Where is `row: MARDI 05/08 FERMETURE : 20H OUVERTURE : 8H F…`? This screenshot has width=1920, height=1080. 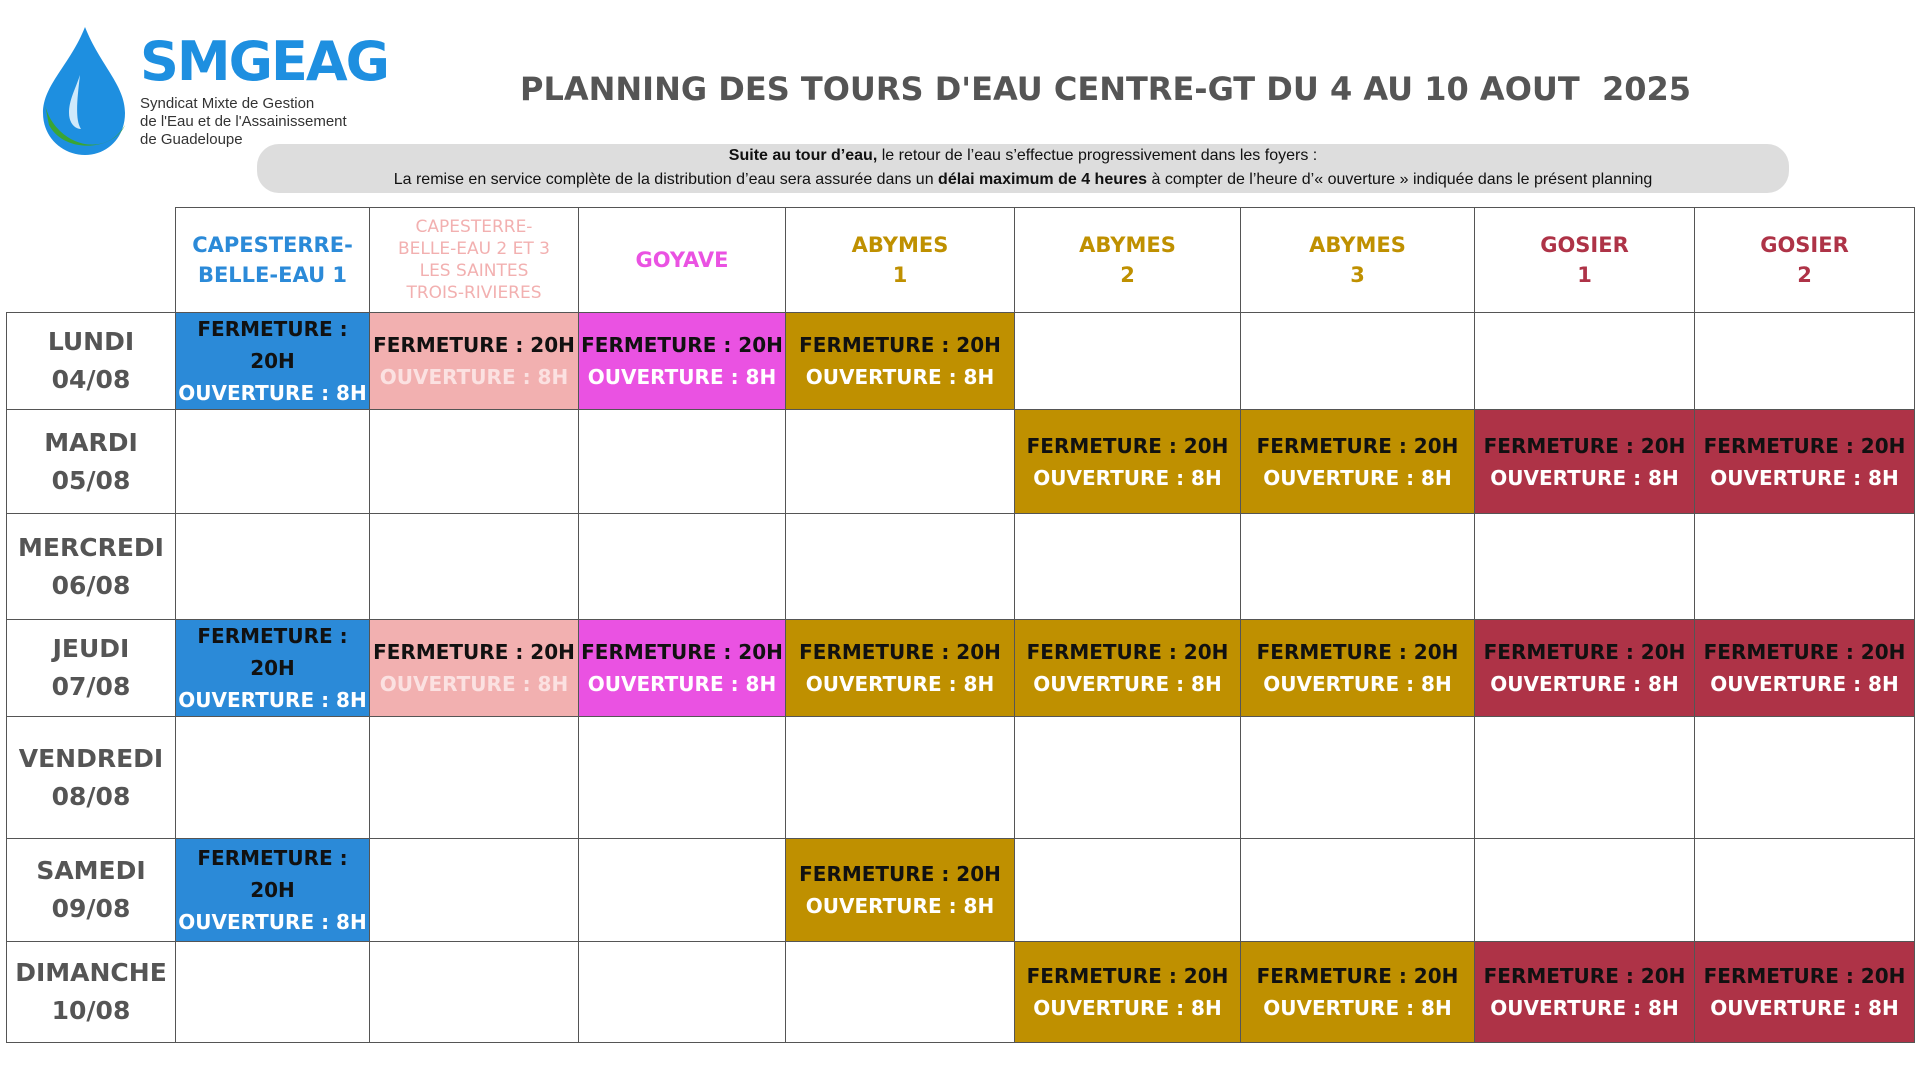
row: MARDI 05/08 FERMETURE : 20H OUVERTURE : 8H F… is located at coordinates (960, 461).